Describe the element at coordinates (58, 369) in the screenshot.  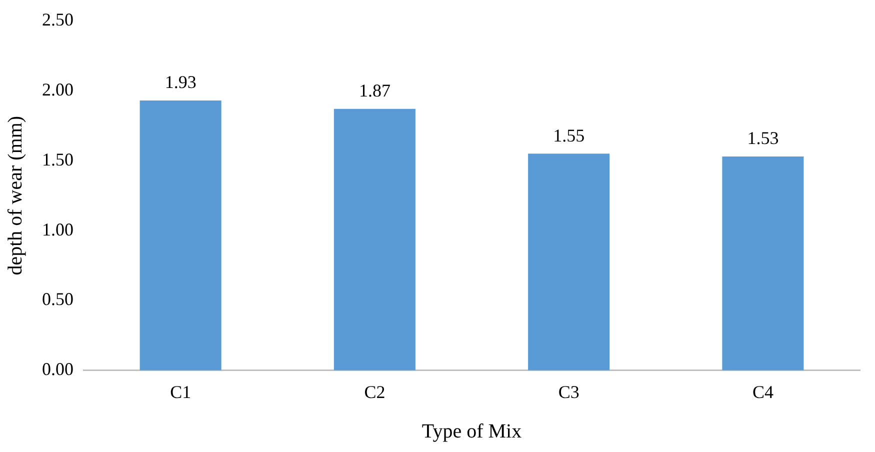
I see `y-tick-label: 0.00` at that location.